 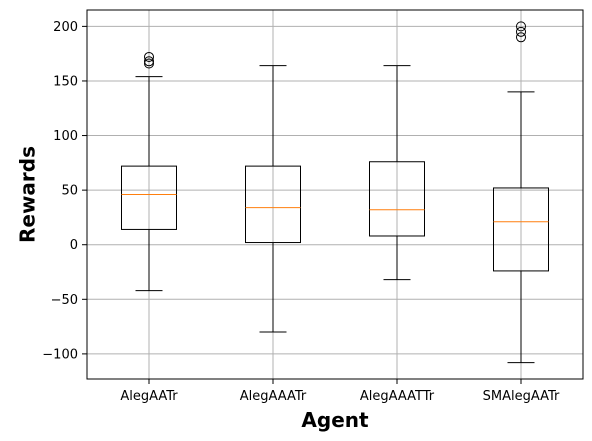 I want to click on y-tick-label: 0, so click(x=74, y=245).